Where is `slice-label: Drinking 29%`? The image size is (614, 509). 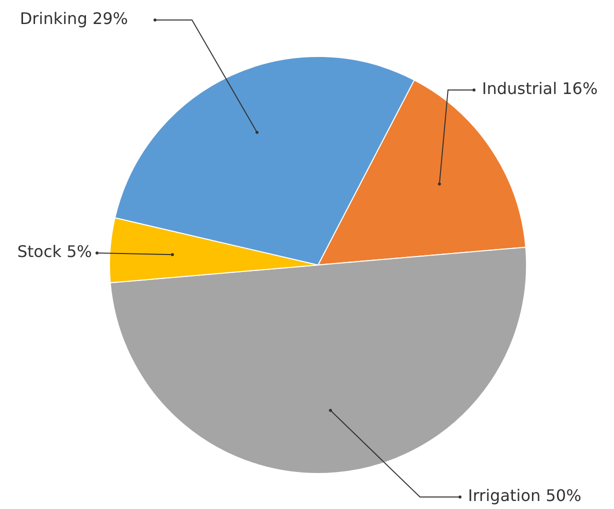
slice-label: Drinking 29% is located at coordinates (74, 18).